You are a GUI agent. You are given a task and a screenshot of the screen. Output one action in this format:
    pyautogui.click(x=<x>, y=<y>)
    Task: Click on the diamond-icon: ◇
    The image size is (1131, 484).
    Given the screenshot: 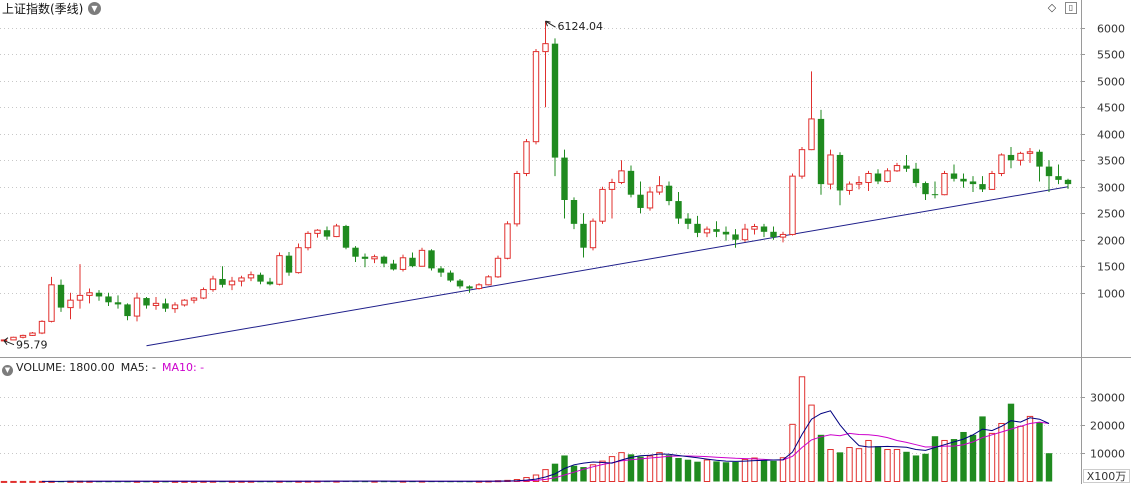 What is the action you would take?
    pyautogui.click(x=1052, y=7)
    